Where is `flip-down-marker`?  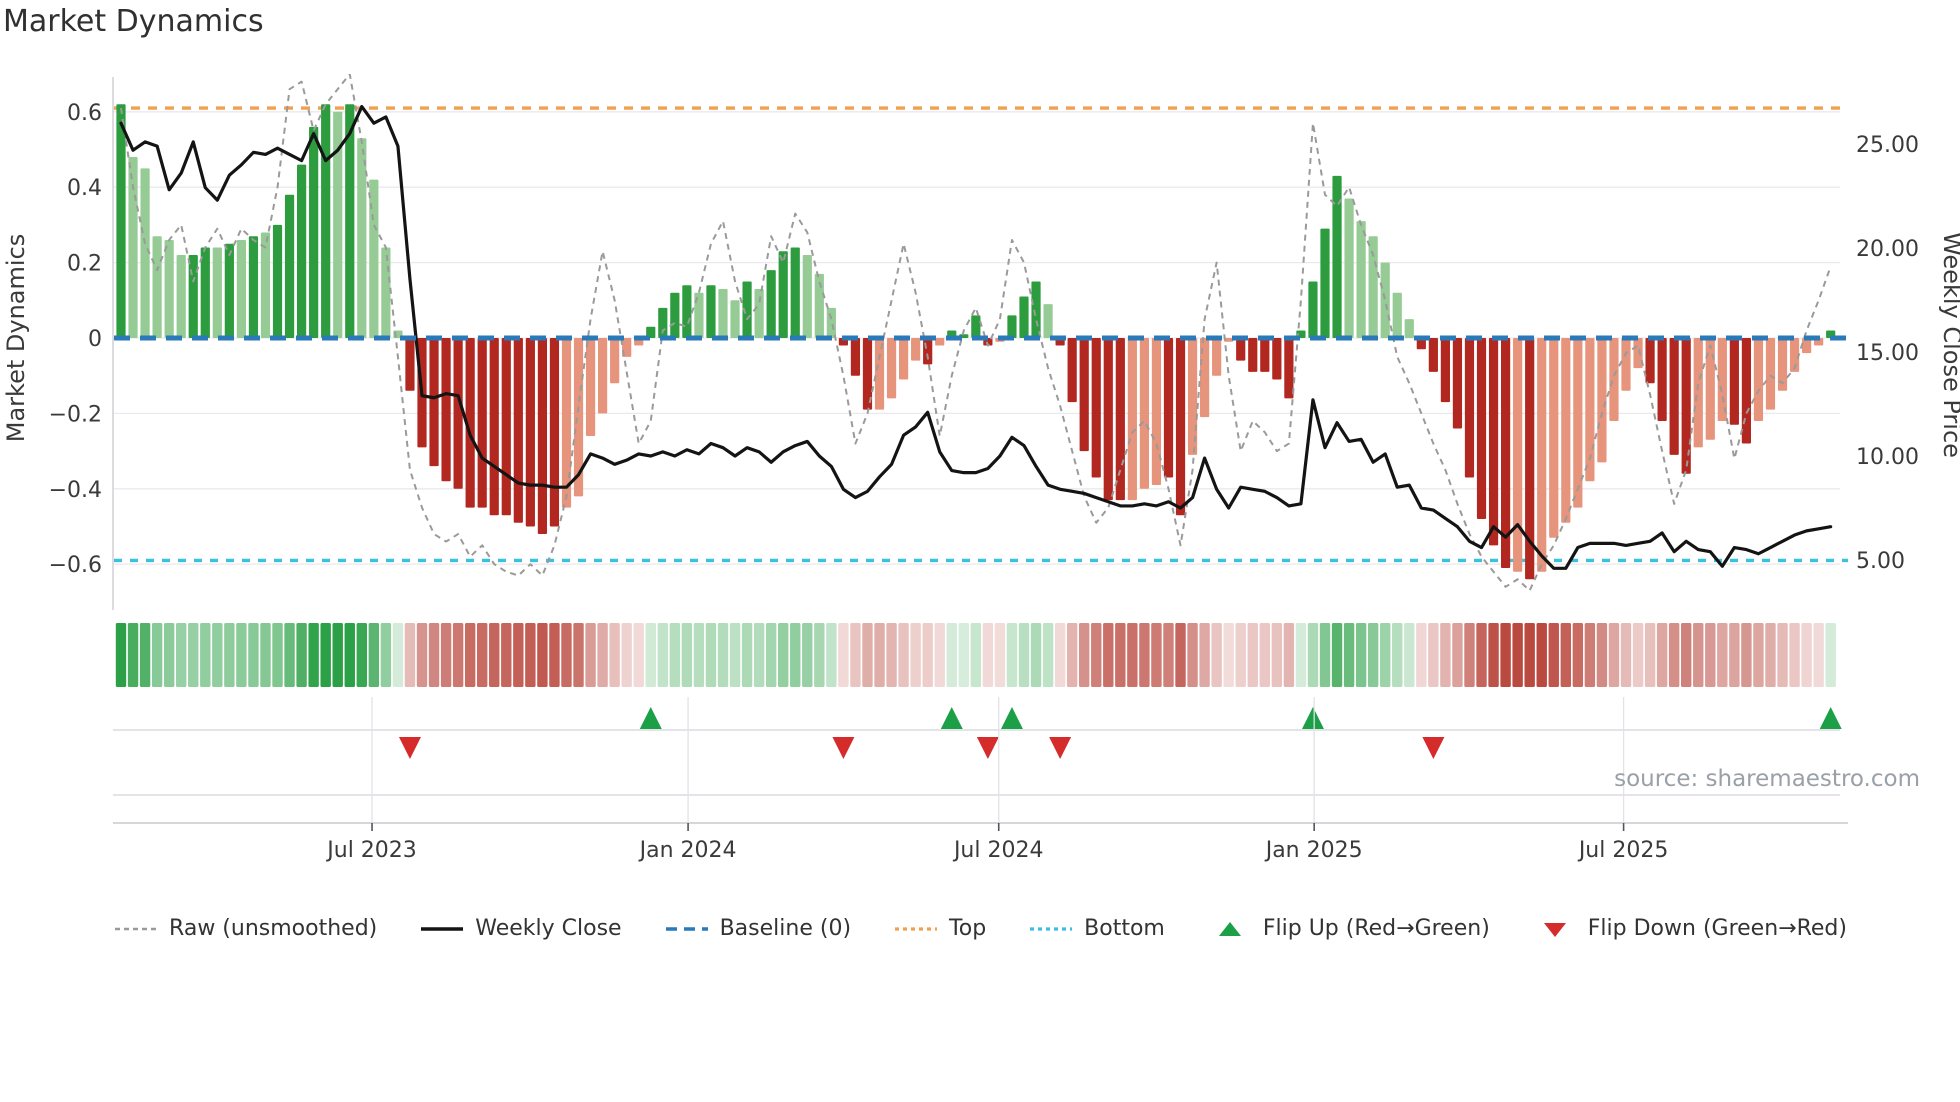 flip-down-marker is located at coordinates (1433, 748).